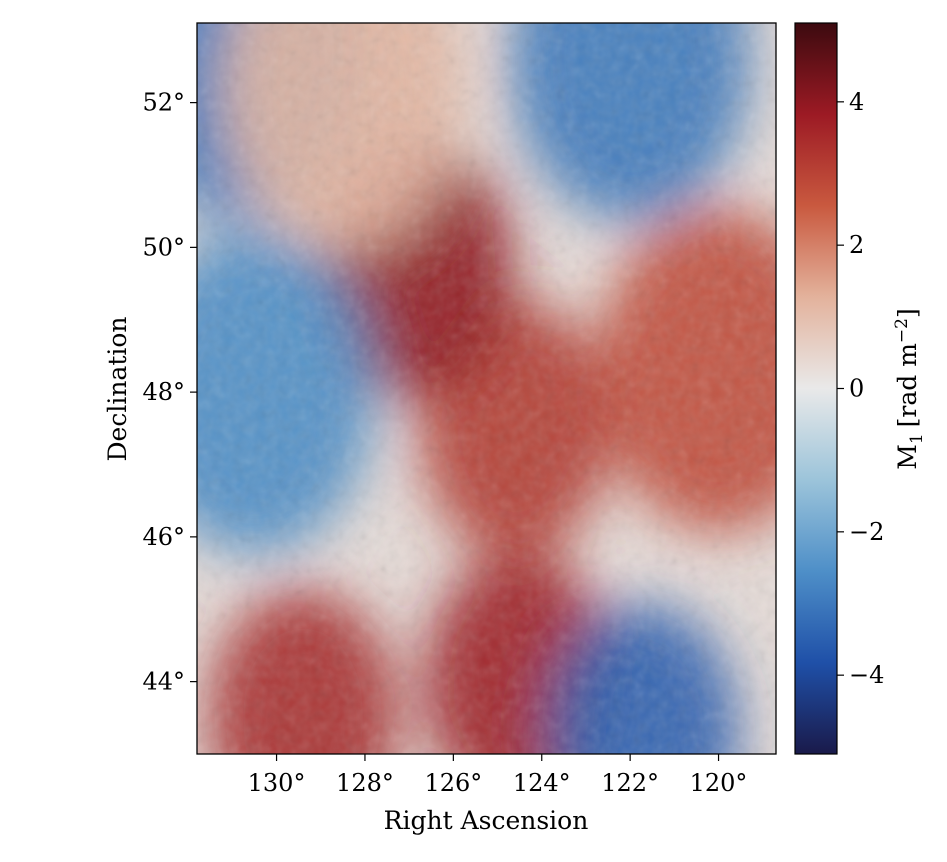  Describe the element at coordinates (542, 783) in the screenshot. I see `x-tick-label: 124°` at that location.